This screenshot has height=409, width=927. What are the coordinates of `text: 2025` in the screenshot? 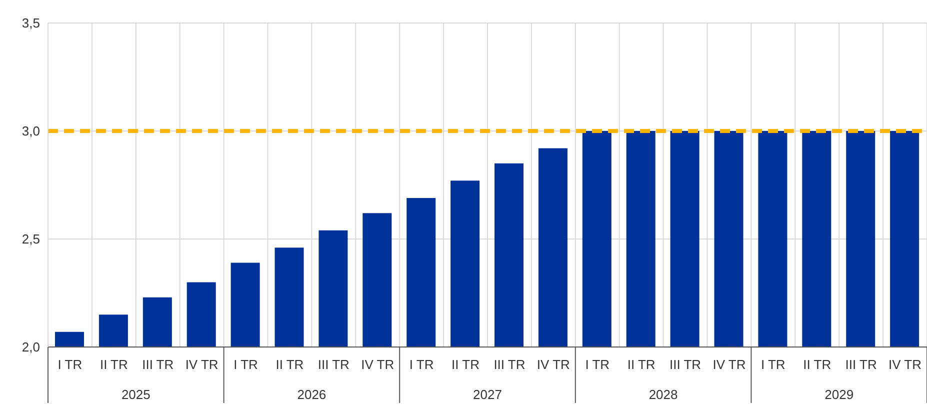 It's located at (135, 394).